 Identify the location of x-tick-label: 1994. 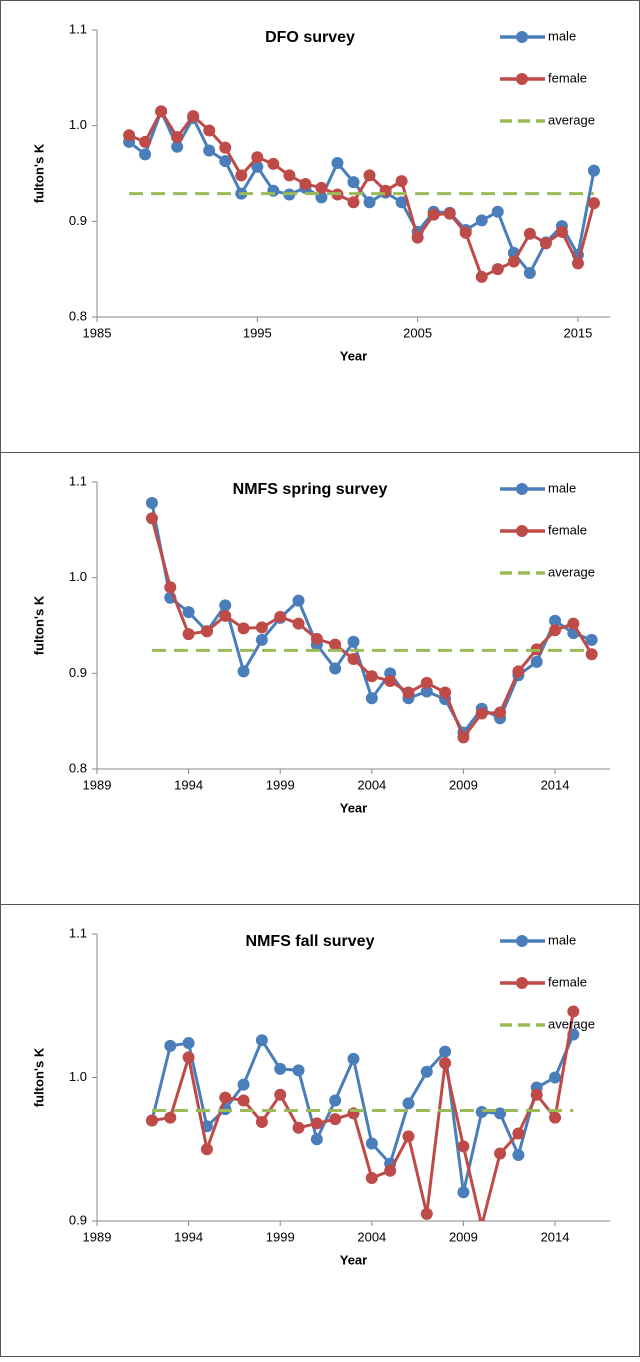
(188, 1236).